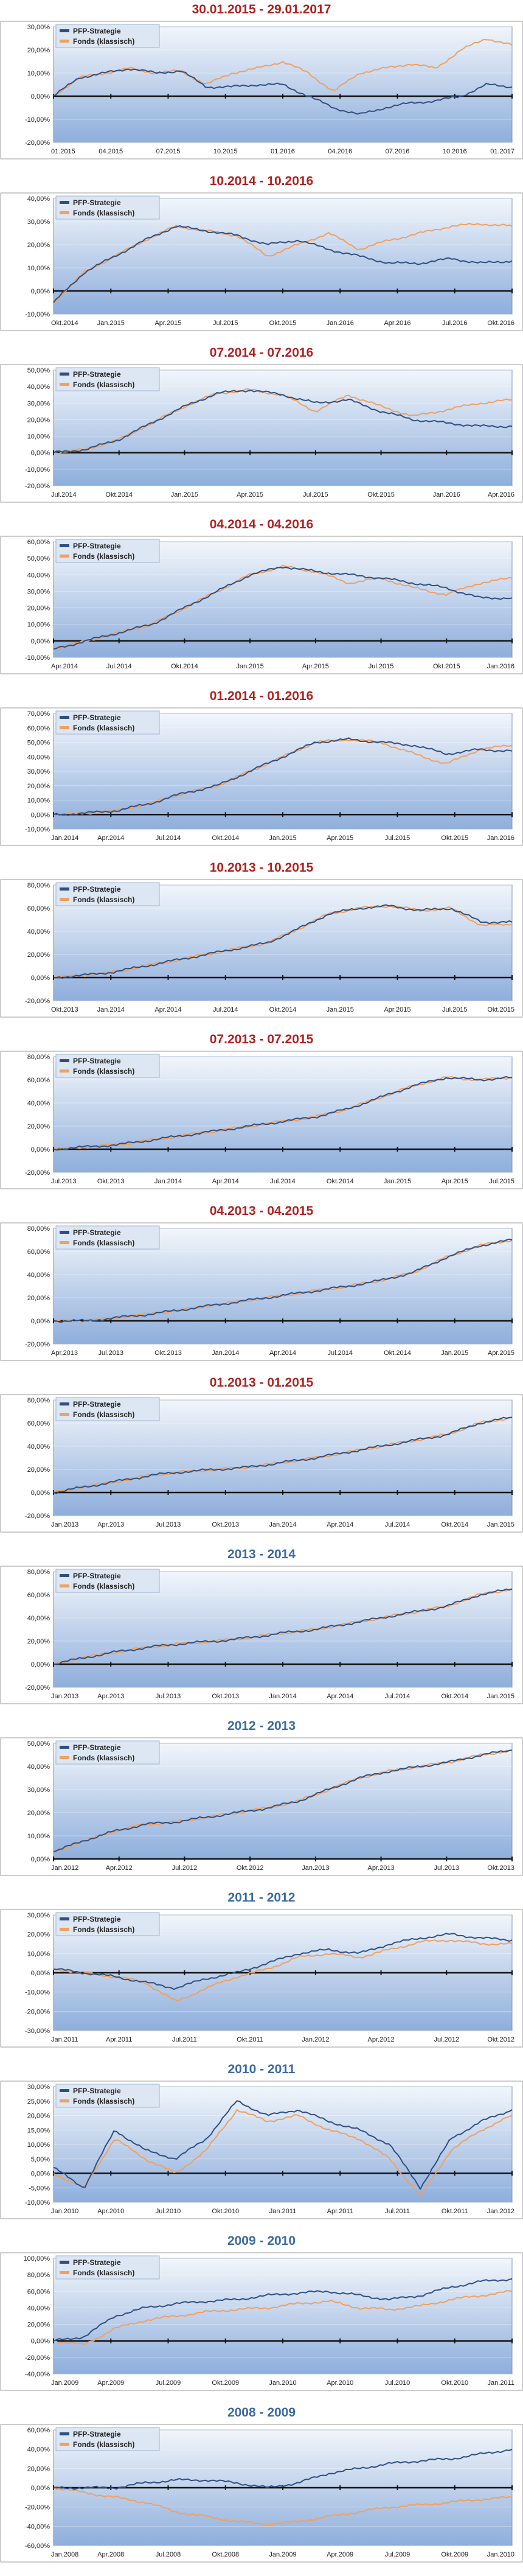  Describe the element at coordinates (381, 495) in the screenshot. I see `x-tick-label: Okt.2015` at that location.